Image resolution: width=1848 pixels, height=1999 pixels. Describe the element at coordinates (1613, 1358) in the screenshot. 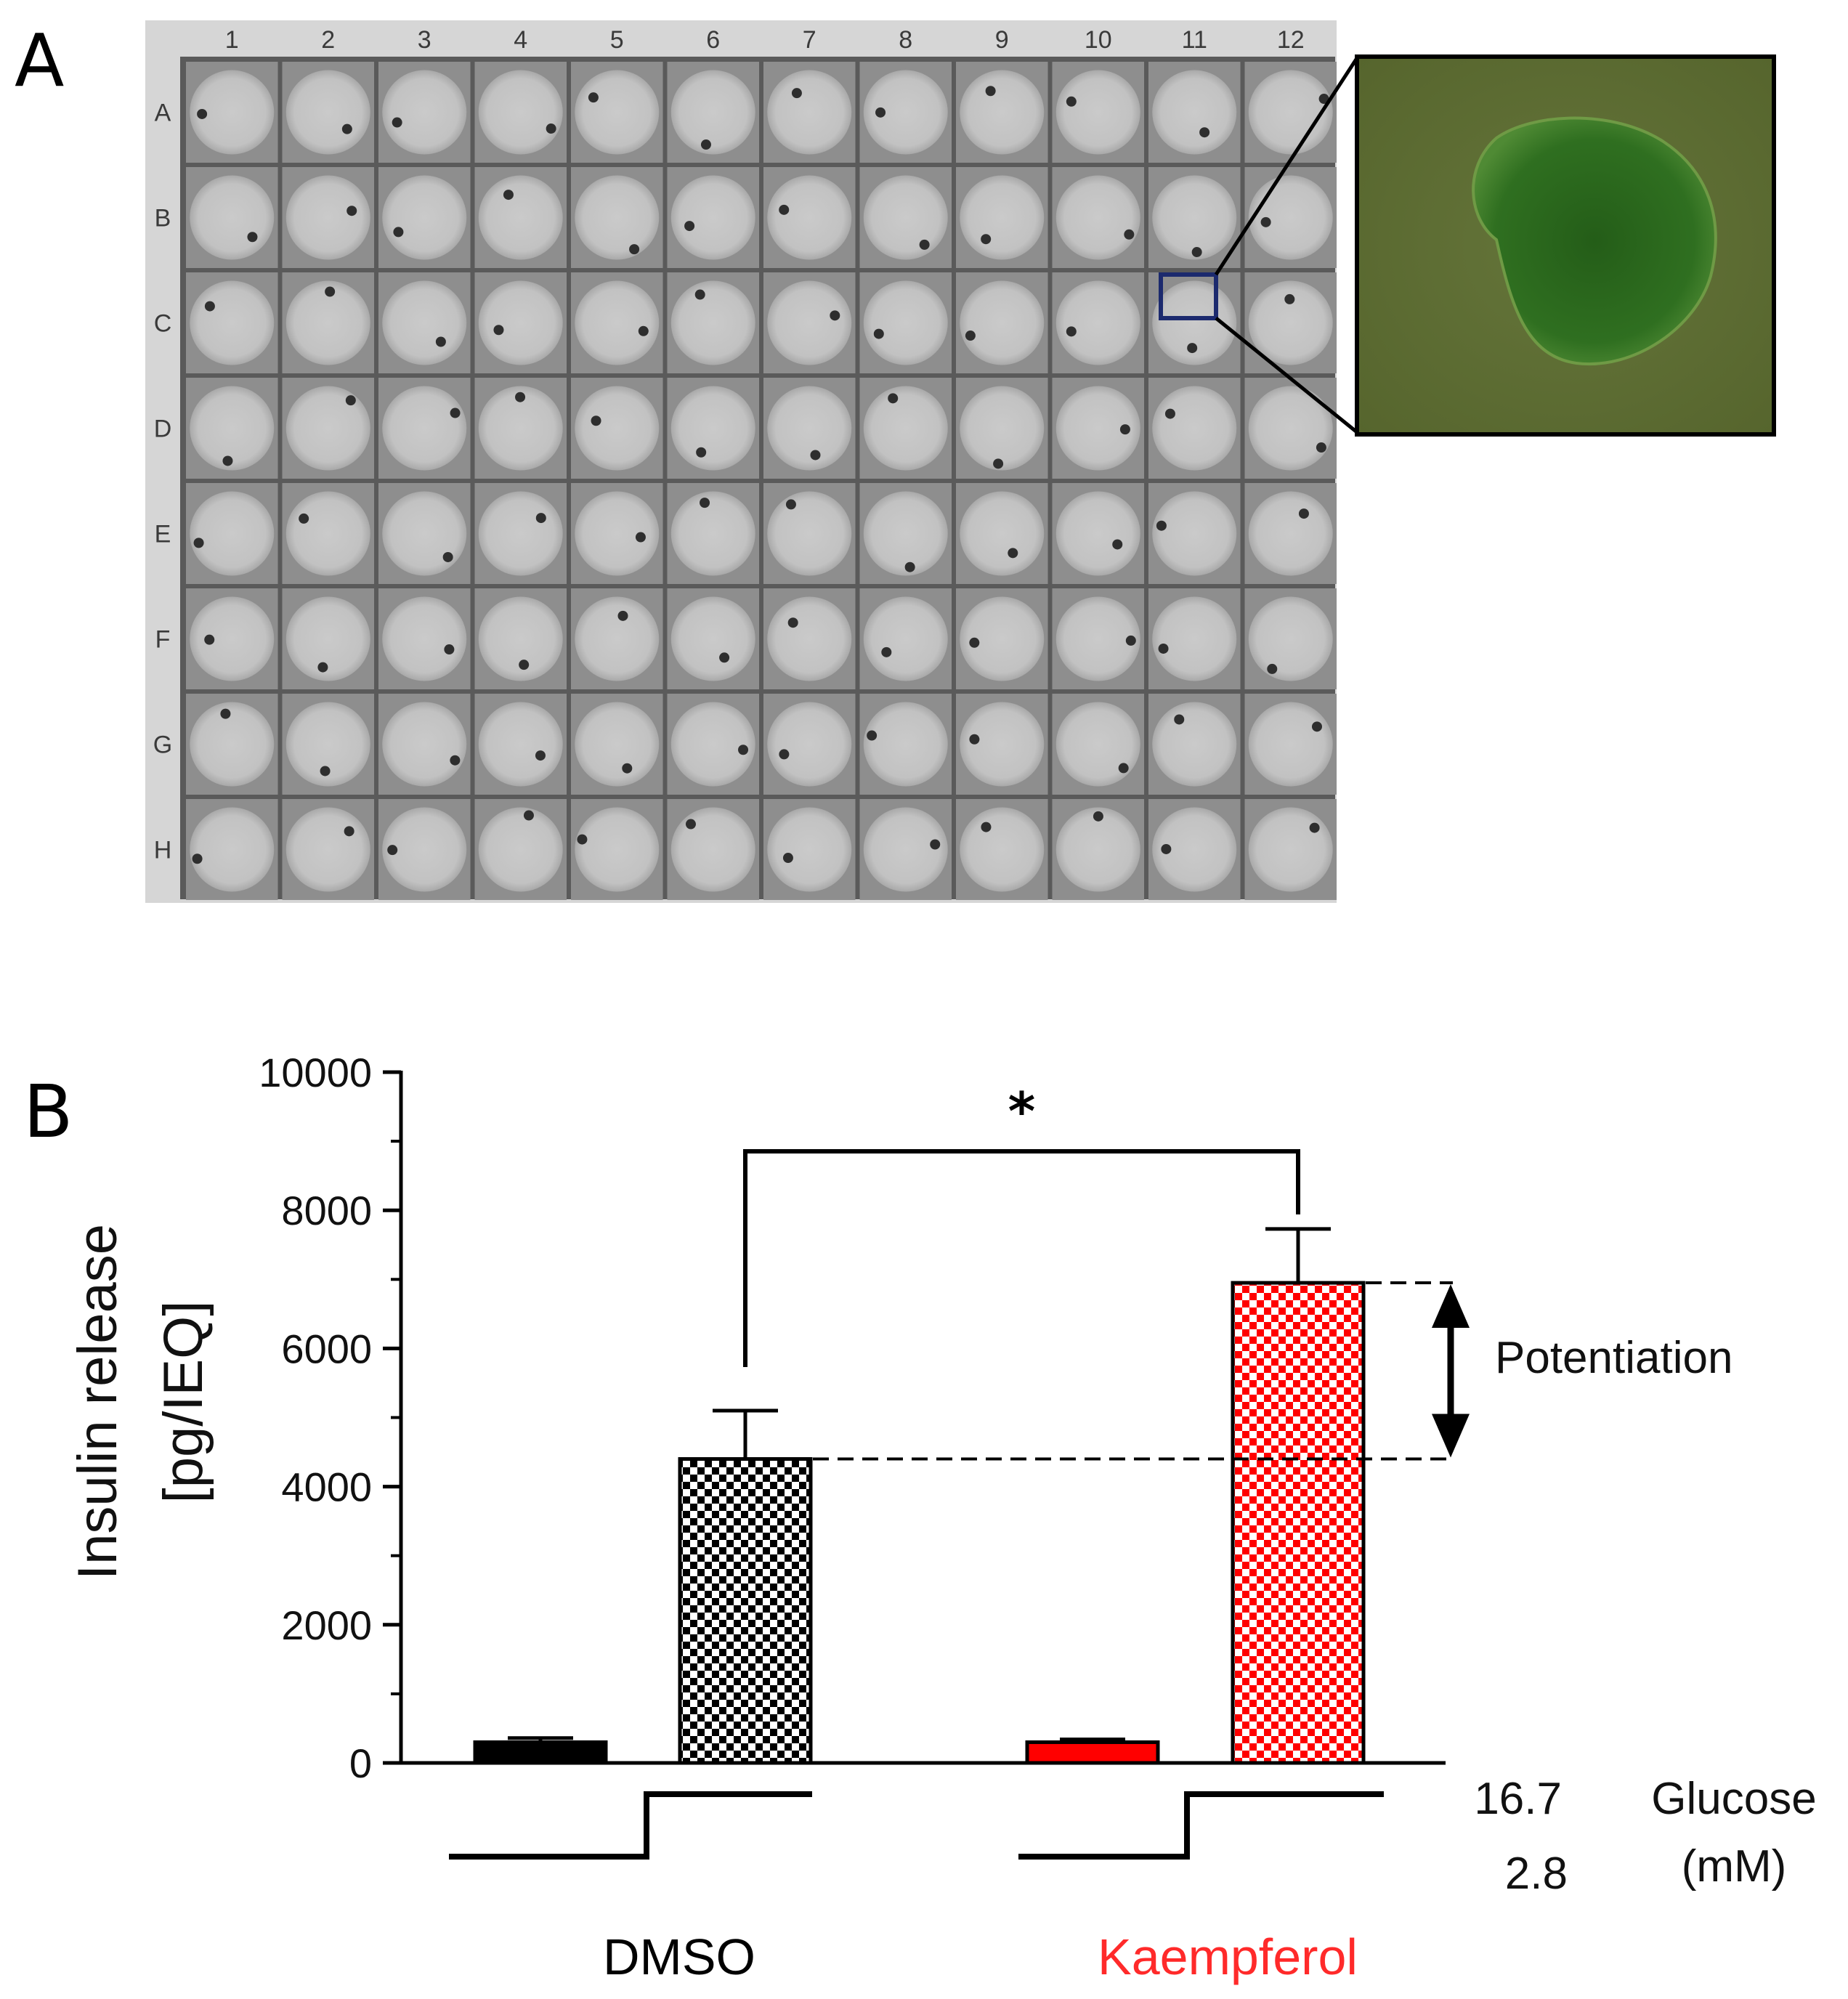

I see `potentiation-label: Potentiation` at that location.